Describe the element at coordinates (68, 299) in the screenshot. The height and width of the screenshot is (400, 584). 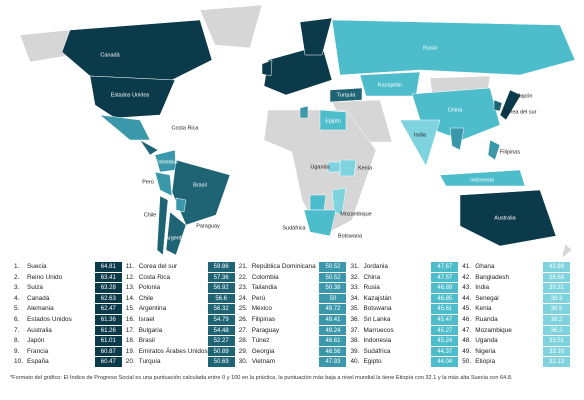
I see `table-row: 4. Canadá 62.63` at that location.